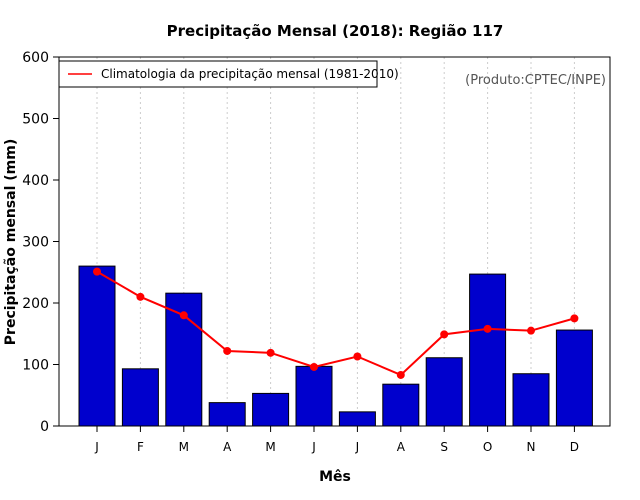  What do you see at coordinates (535, 80) in the screenshot?
I see `source-annotation: (Produto:CPTEC/INPE)` at bounding box center [535, 80].